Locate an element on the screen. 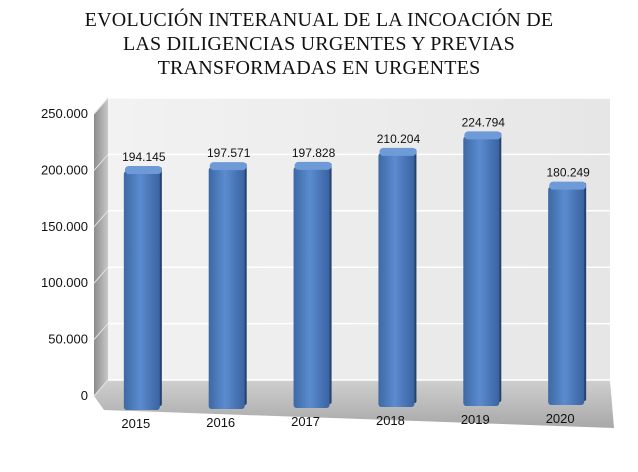 The image size is (638, 472). chart-title-line-1: EVOLUCIÓN INTERANUAL DE LA INCOACIÓN DE is located at coordinates (319, 20).